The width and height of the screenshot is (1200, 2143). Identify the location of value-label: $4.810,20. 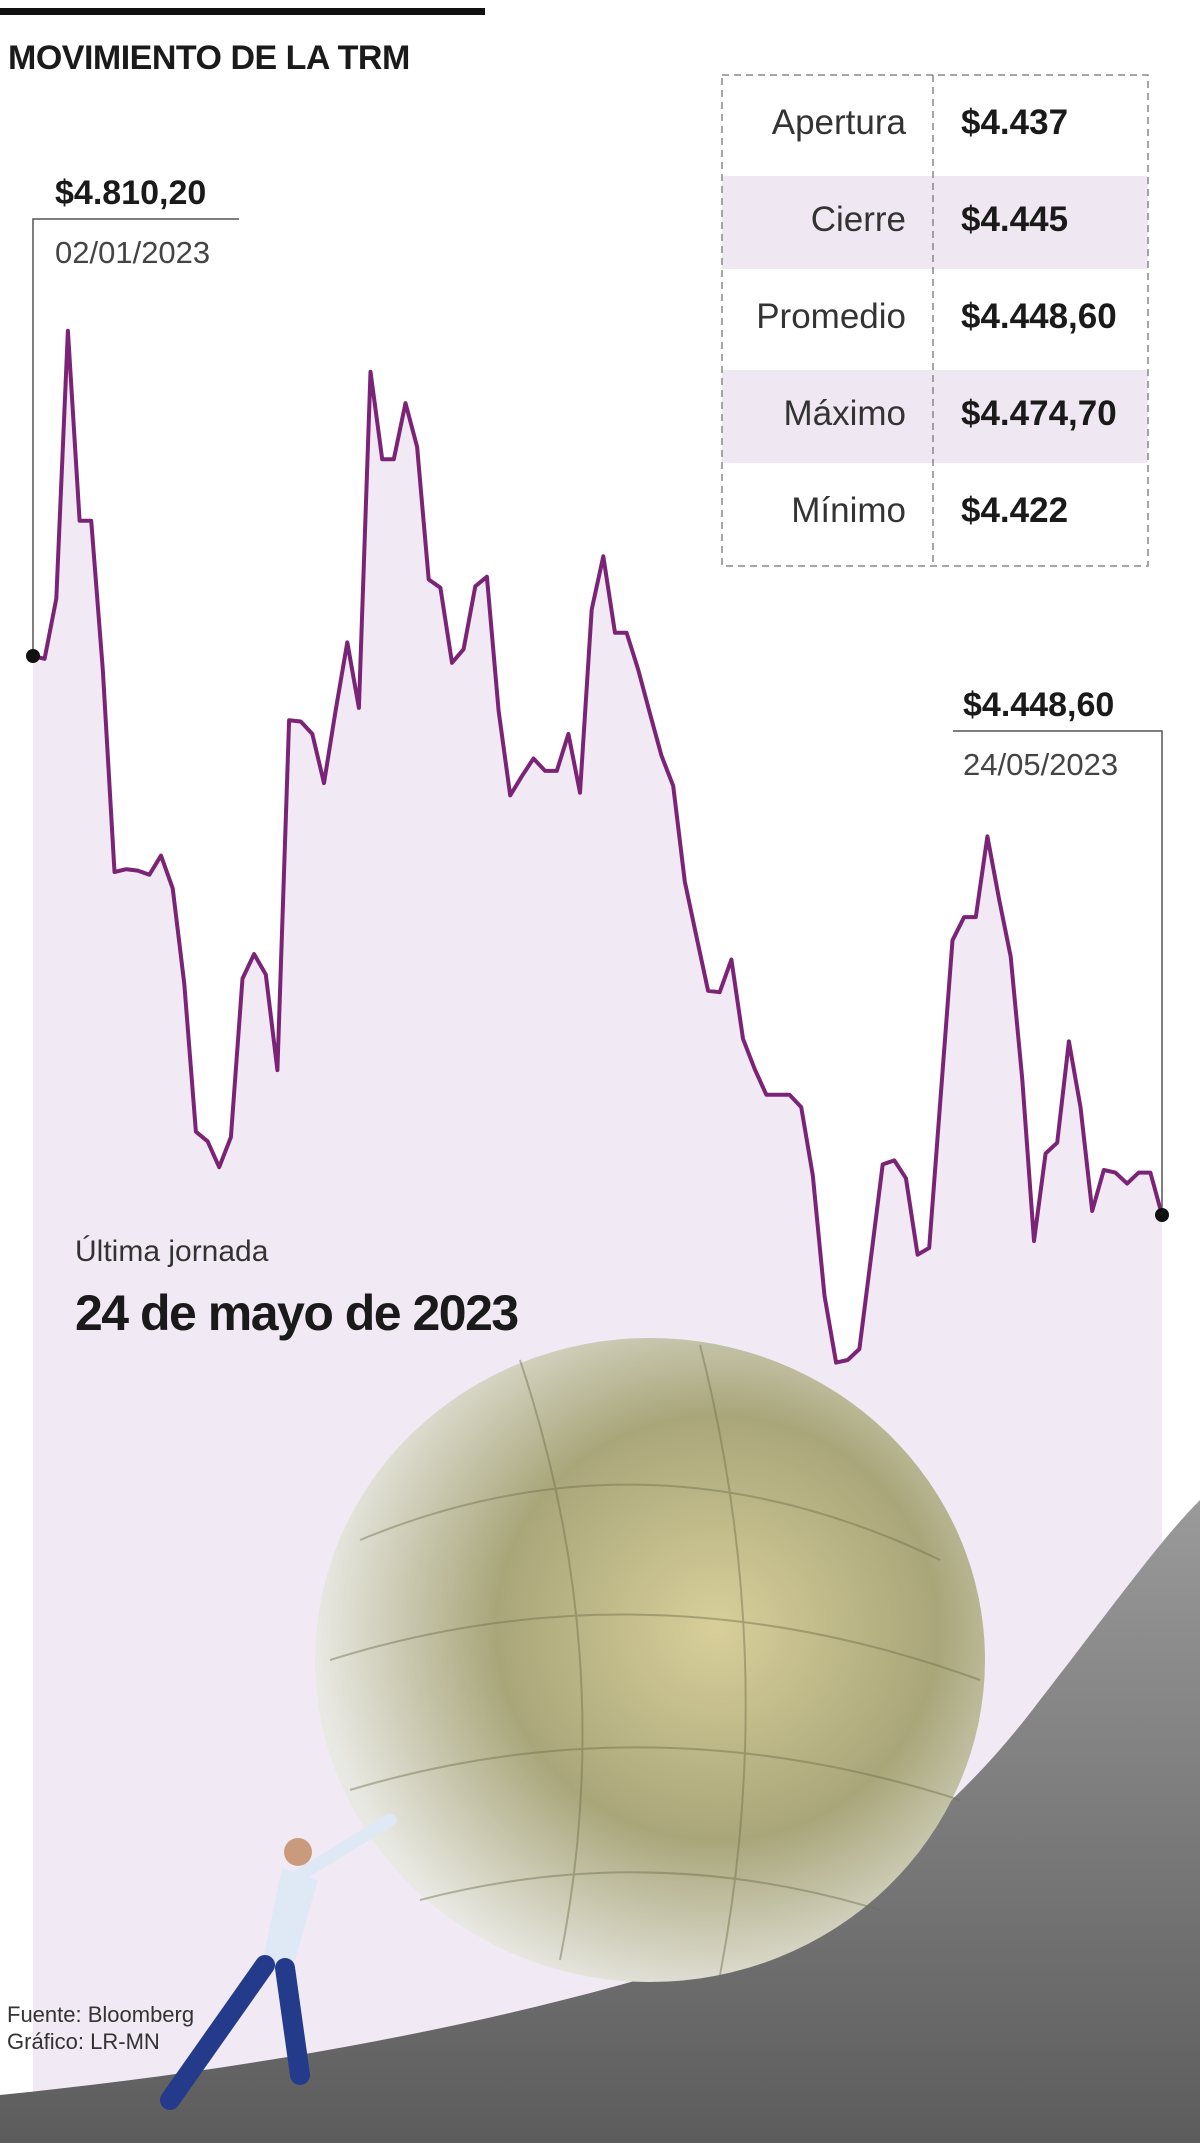
(130, 193).